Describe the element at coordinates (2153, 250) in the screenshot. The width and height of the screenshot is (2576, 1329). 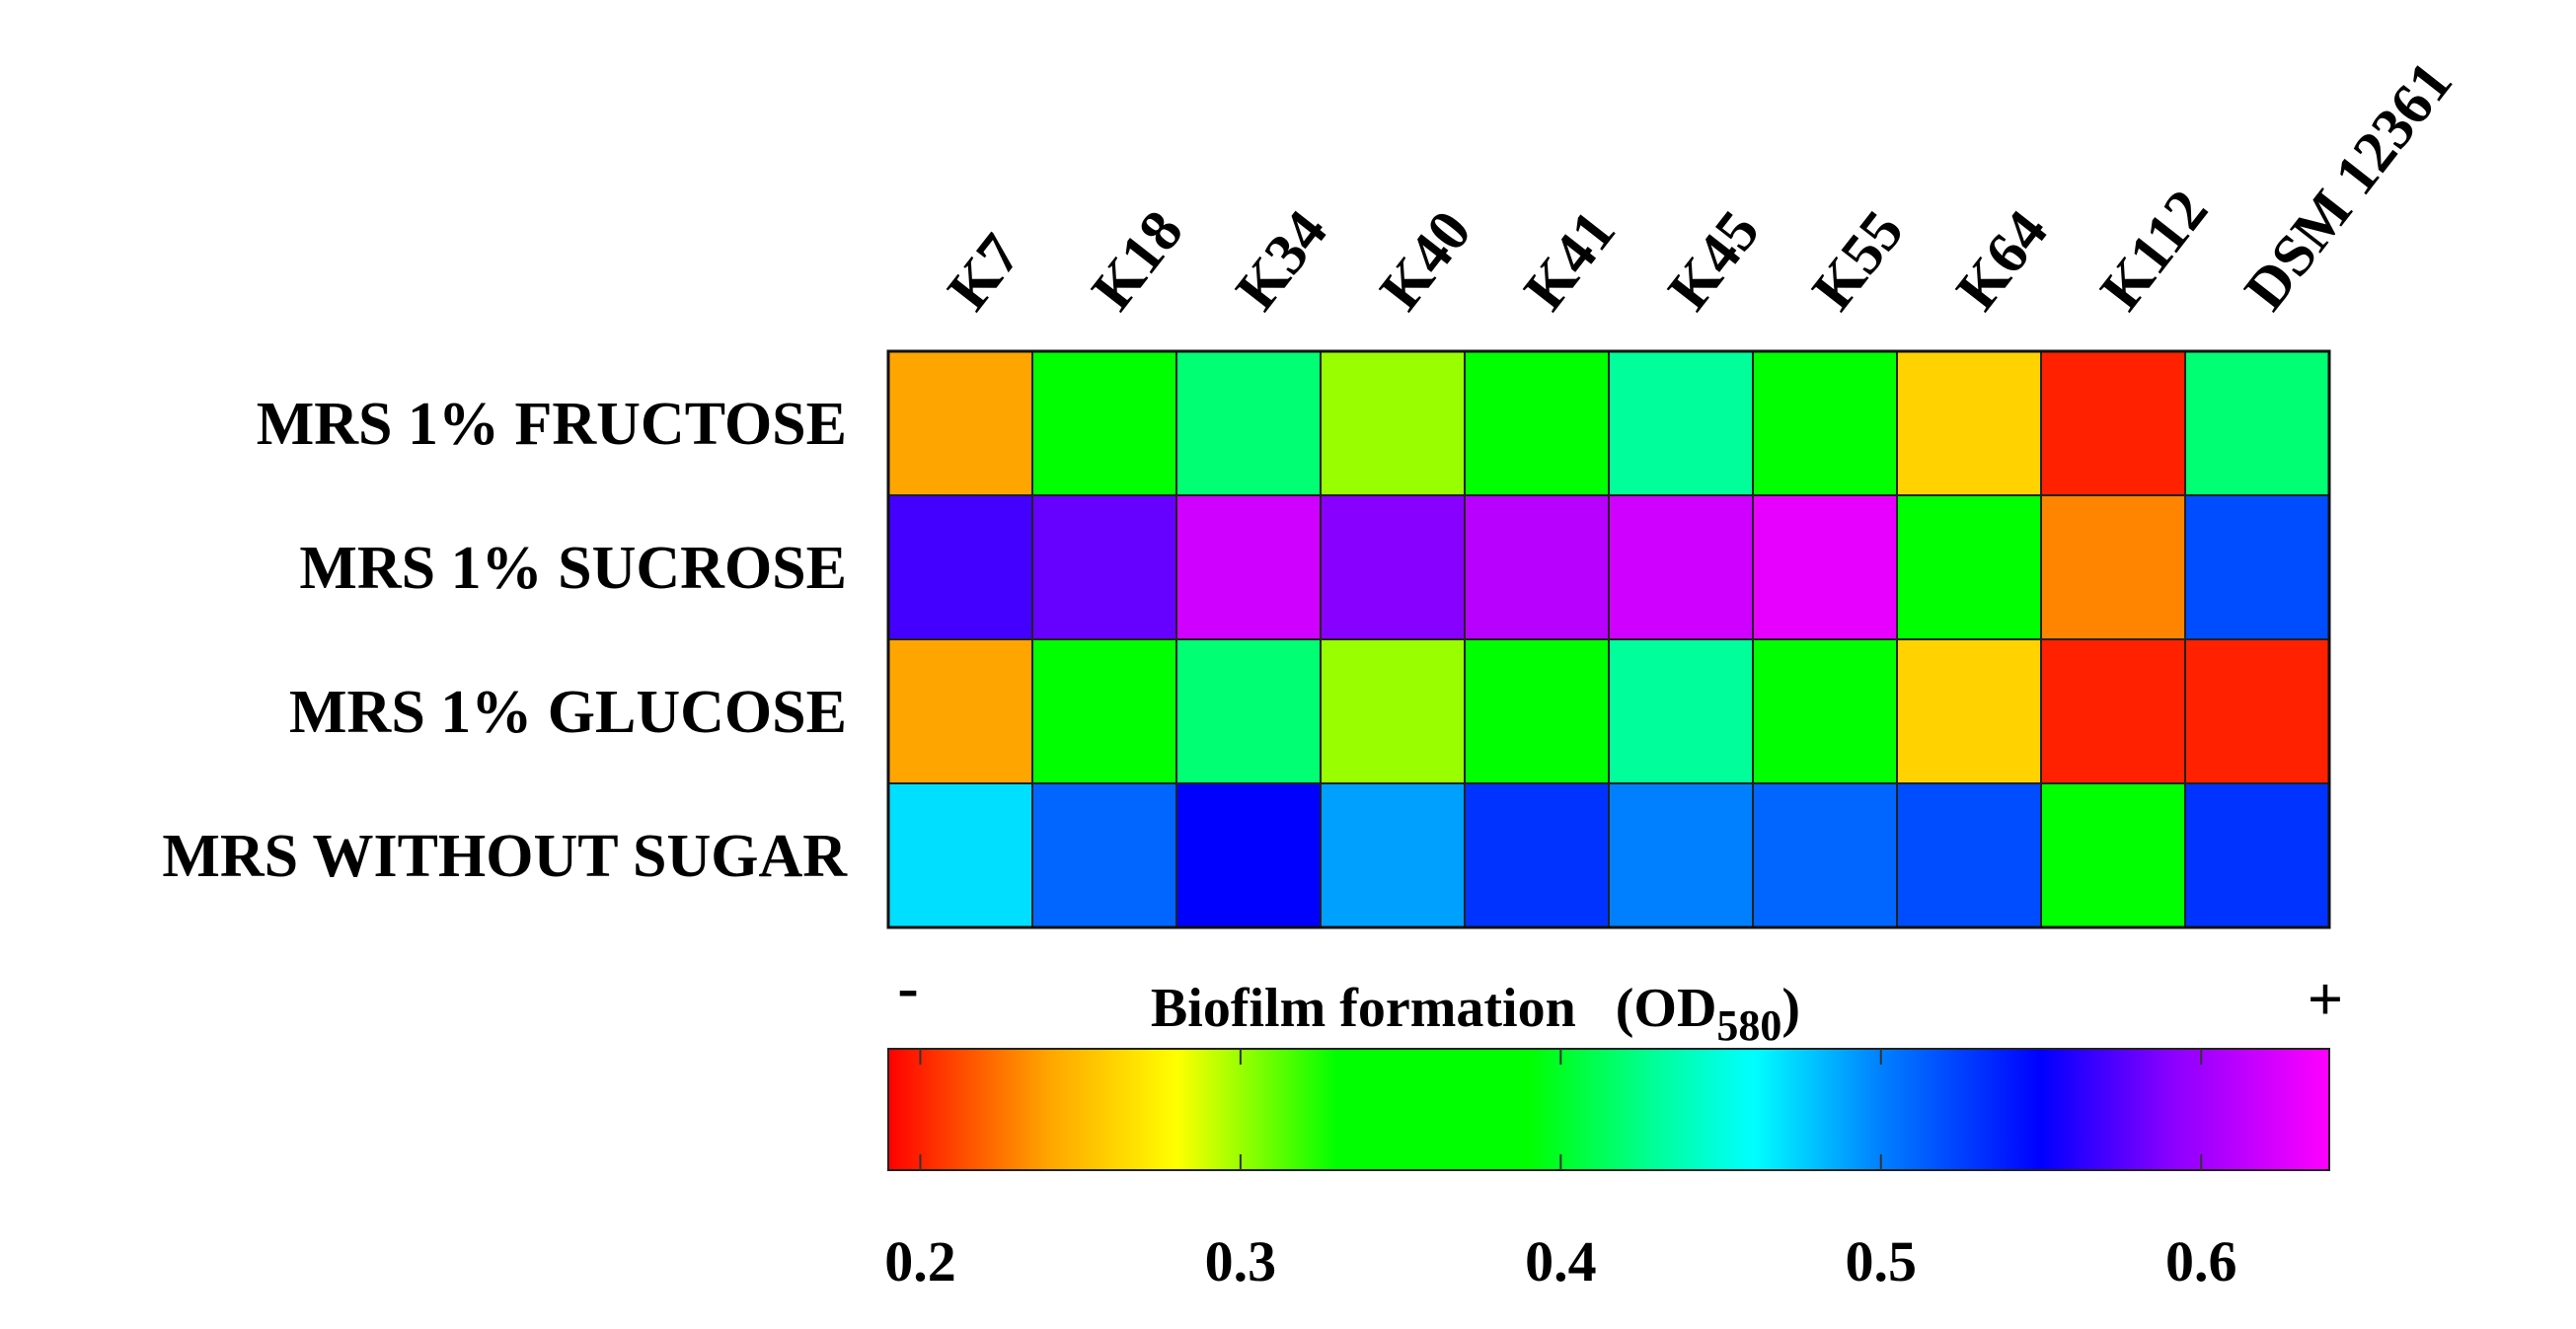
I see `column-label: K112` at that location.